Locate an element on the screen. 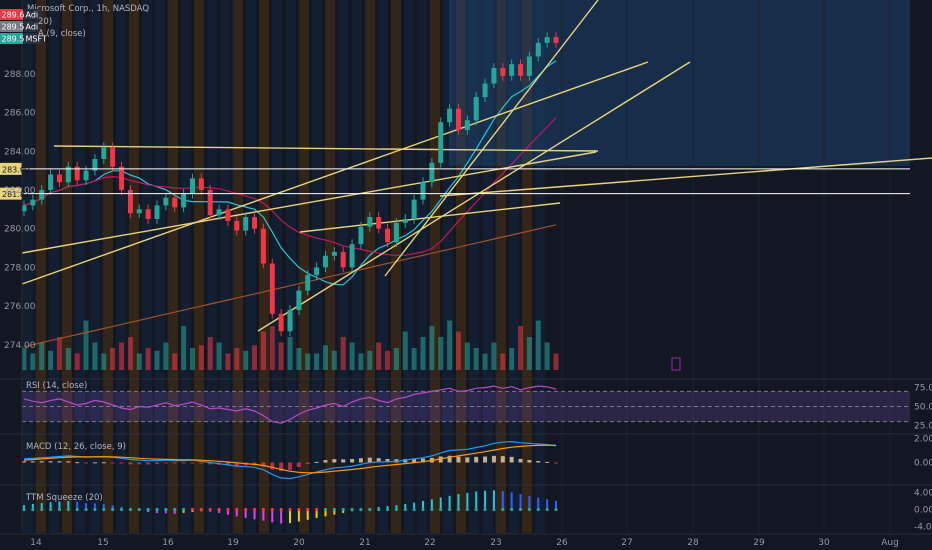  header-price-tag is located at coordinates (11, 14).